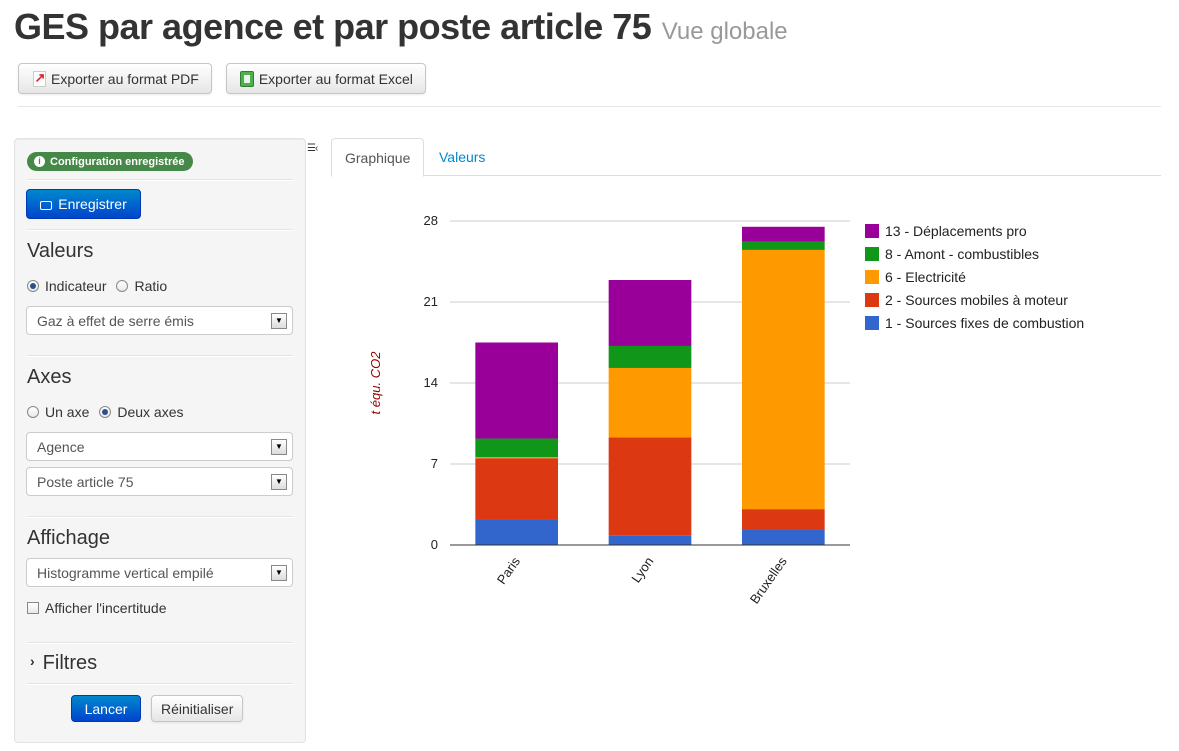 The image size is (1179, 751). Describe the element at coordinates (39, 78) in the screenshot. I see `pdf-icon` at that location.